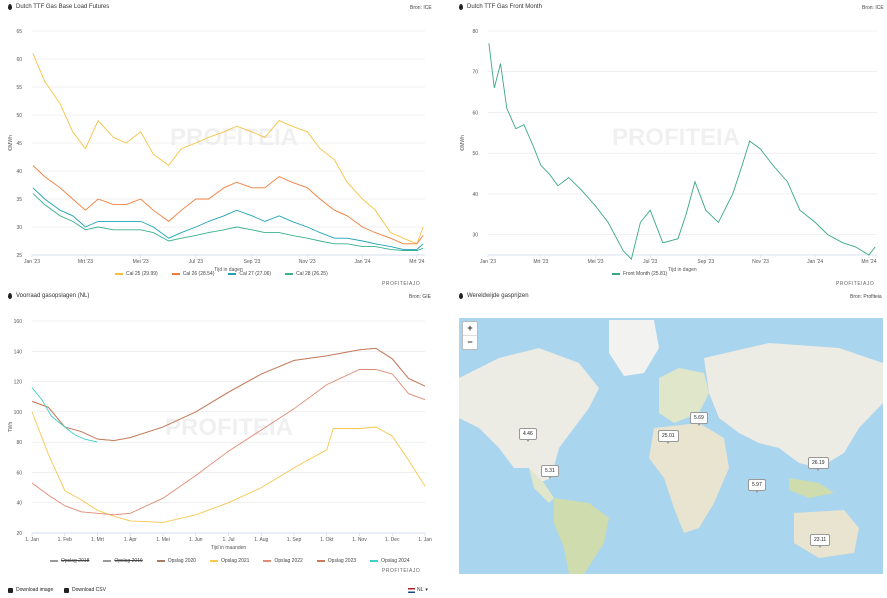  What do you see at coordinates (19, 200) in the screenshot?
I see `y-tick-label: 35` at bounding box center [19, 200].